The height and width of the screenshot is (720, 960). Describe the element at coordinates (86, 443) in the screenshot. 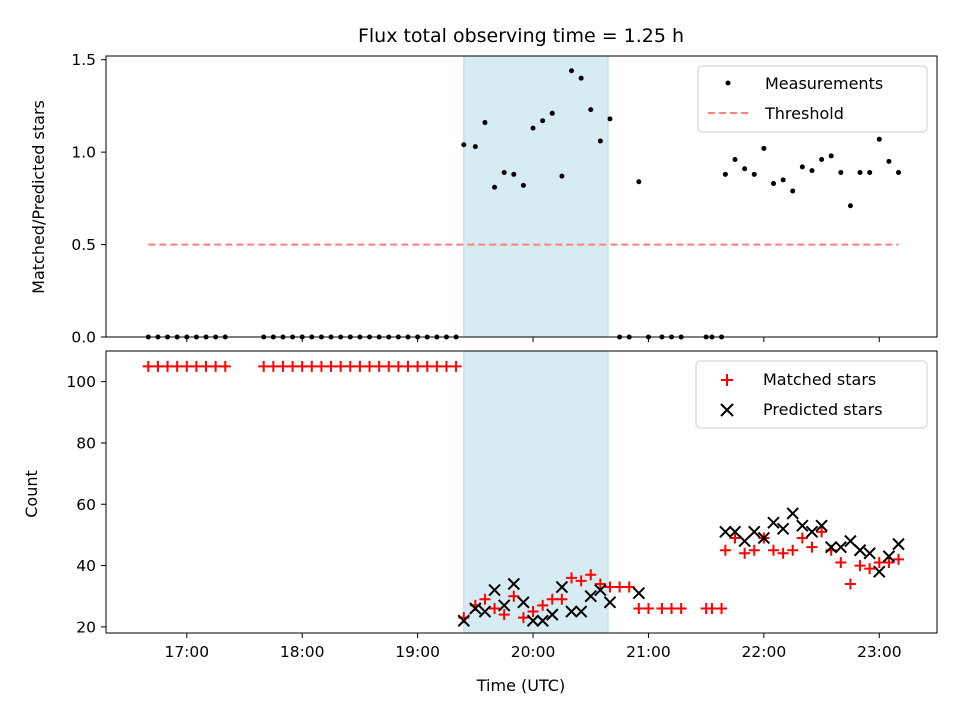

I see `bottom-y-tick-label: 80` at that location.